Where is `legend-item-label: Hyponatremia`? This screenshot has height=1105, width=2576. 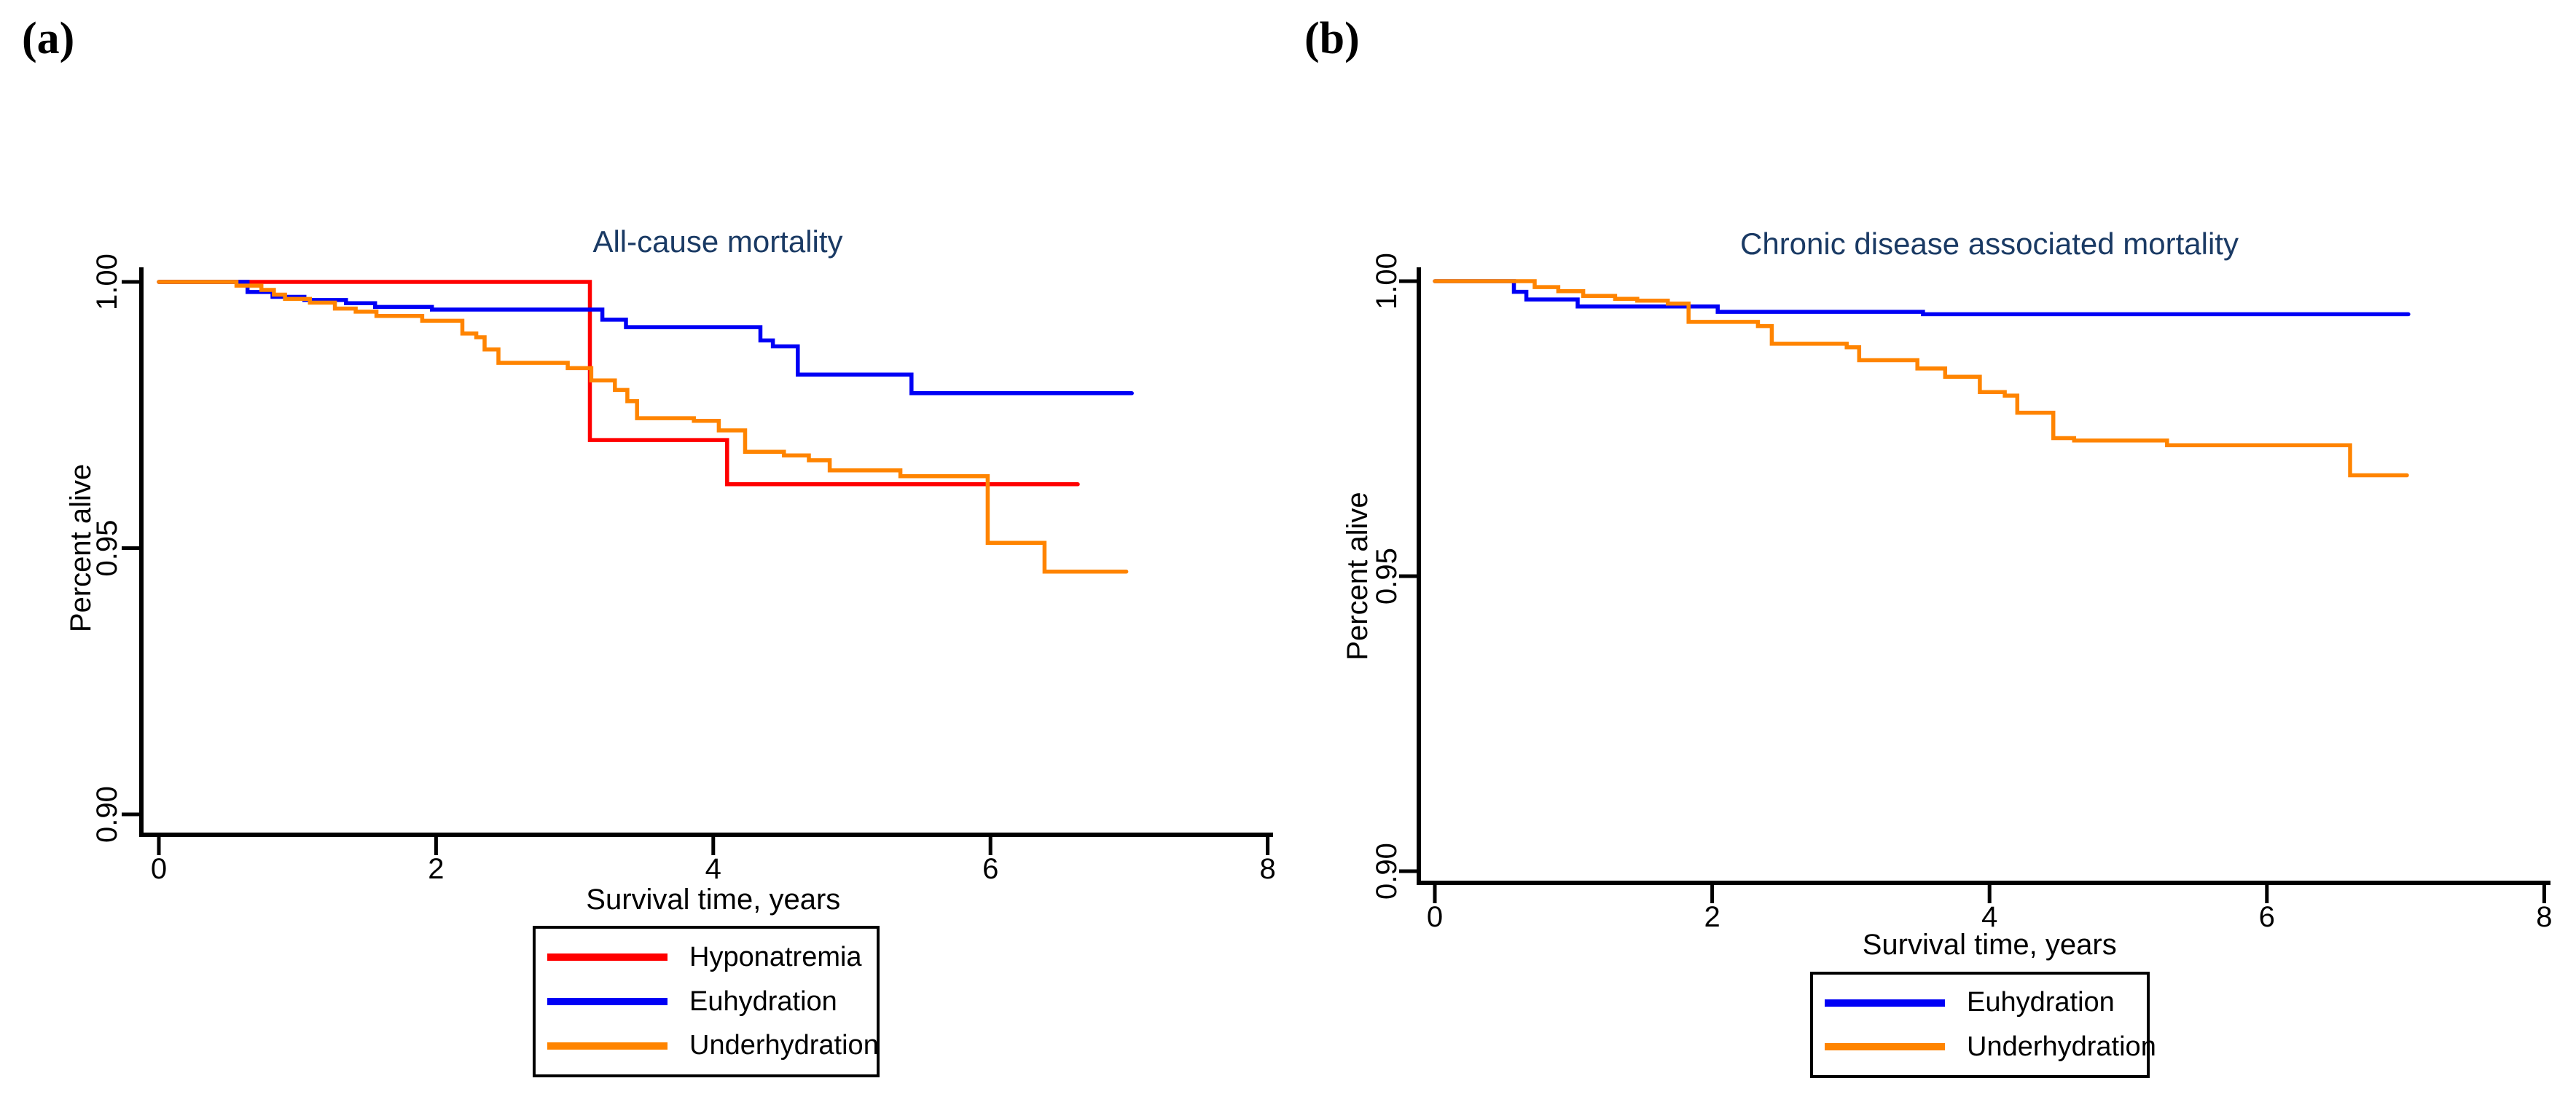
legend-item-label: Hyponatremia is located at coordinates (775, 957).